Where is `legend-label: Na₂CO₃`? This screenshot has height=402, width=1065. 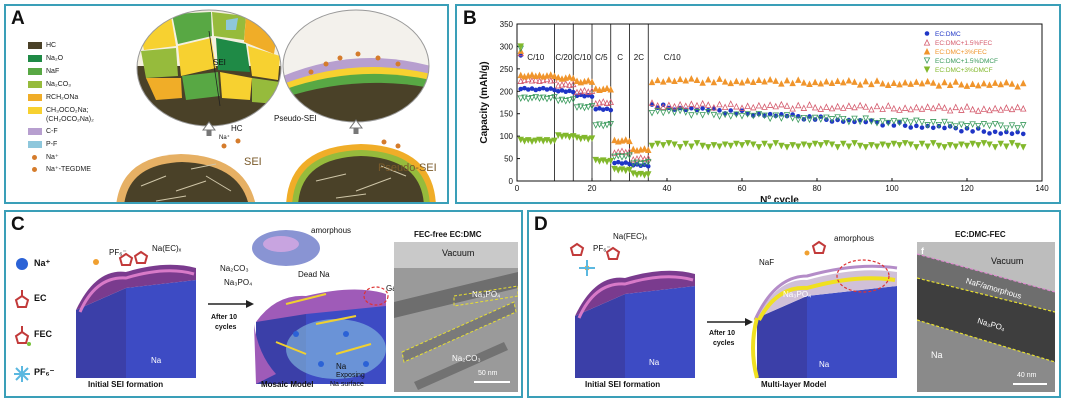
legend-label: Na₂CO₃ is located at coordinates (59, 84).